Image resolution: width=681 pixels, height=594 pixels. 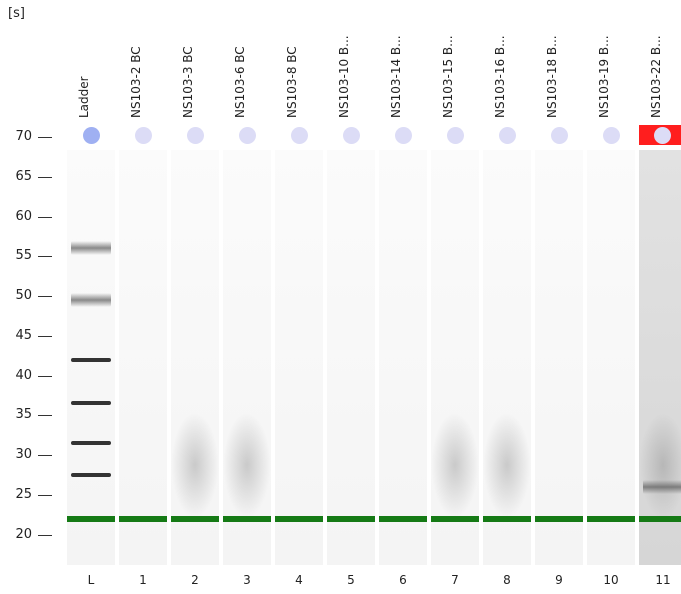 What do you see at coordinates (240, 82) in the screenshot?
I see `sample-name: NS103-6 BC` at bounding box center [240, 82].